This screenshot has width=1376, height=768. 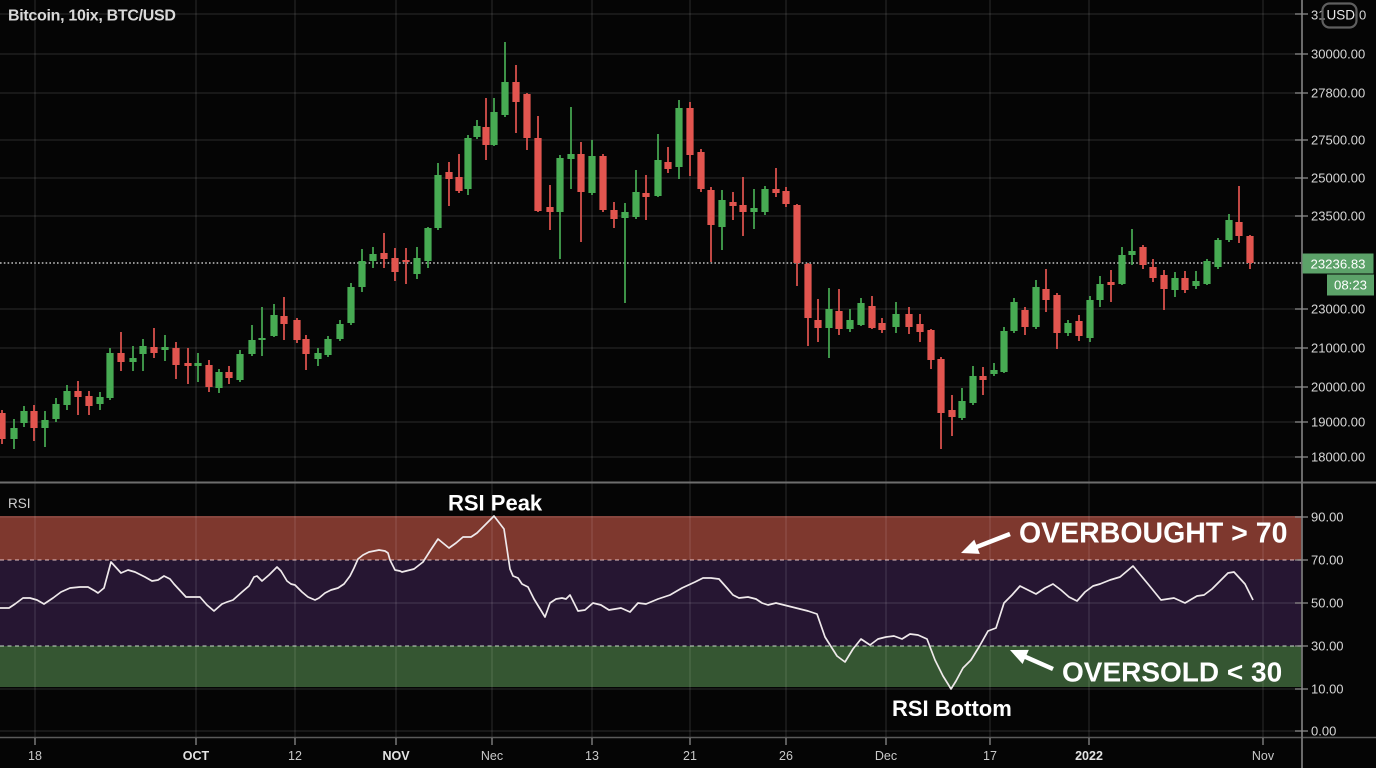 What do you see at coordinates (1327, 603) in the screenshot?
I see `svg-text: 50.00` at bounding box center [1327, 603].